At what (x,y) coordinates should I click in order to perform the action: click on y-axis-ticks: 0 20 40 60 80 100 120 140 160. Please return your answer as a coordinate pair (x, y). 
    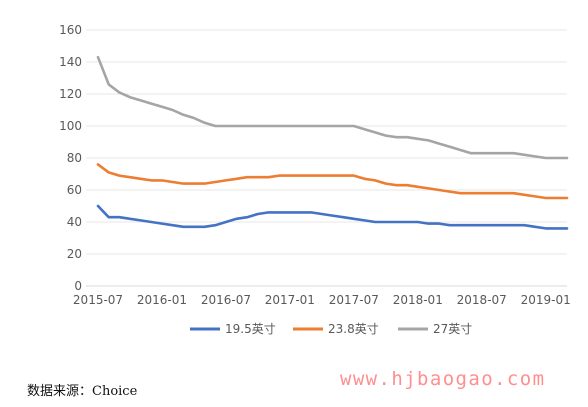
    Looking at the image, I should click on (70, 158).